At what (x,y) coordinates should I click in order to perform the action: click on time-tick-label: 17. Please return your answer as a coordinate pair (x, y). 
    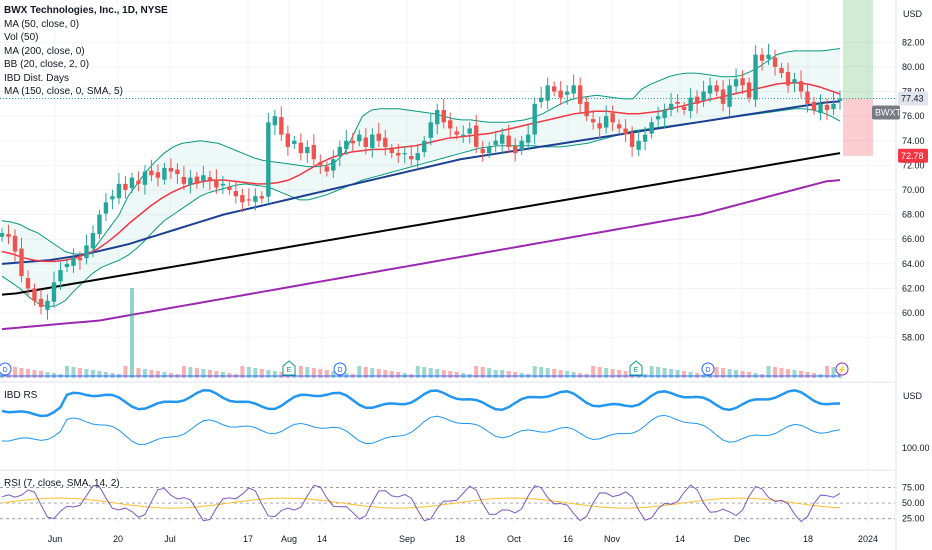
    Looking at the image, I should click on (248, 539).